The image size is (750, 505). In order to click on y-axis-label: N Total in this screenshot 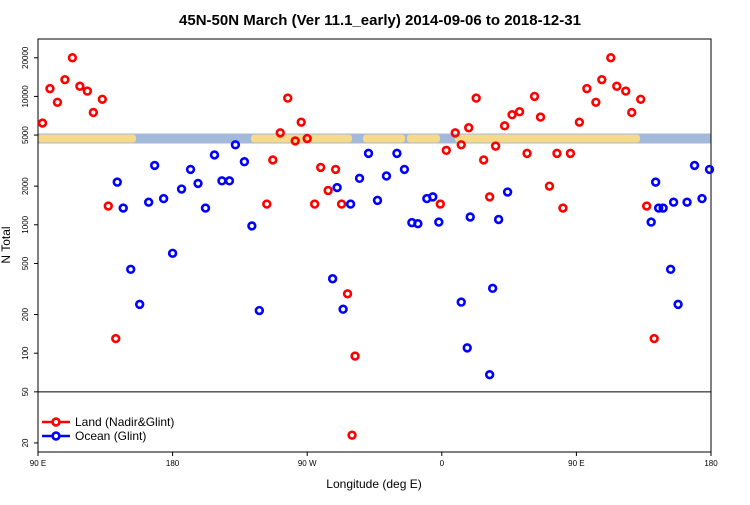, I will do `click(6, 244)`.